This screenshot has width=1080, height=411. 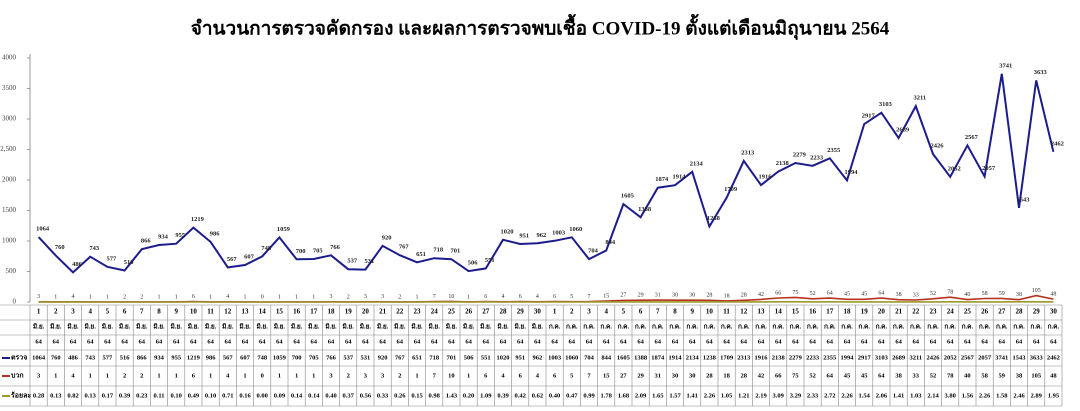 What do you see at coordinates (559, 232) in the screenshot?
I see `data-label: 1003` at bounding box center [559, 232].